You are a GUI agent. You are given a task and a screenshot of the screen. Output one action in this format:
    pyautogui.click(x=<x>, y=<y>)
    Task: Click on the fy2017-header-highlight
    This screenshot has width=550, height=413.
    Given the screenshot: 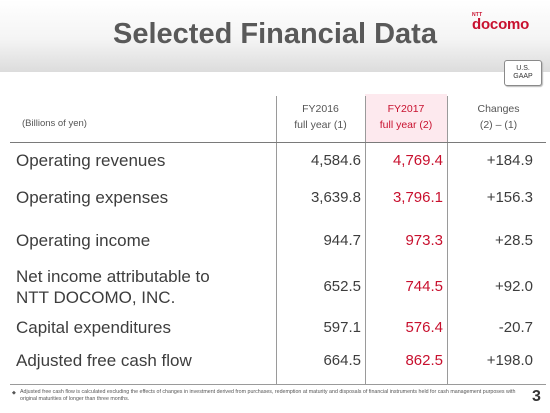 What is the action you would take?
    pyautogui.click(x=406, y=118)
    